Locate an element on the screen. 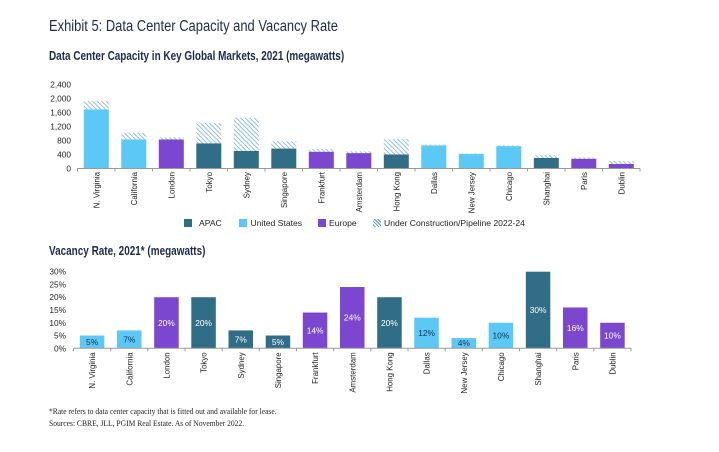 The image size is (719, 452). capacity-category-label: Dublin is located at coordinates (621, 183).